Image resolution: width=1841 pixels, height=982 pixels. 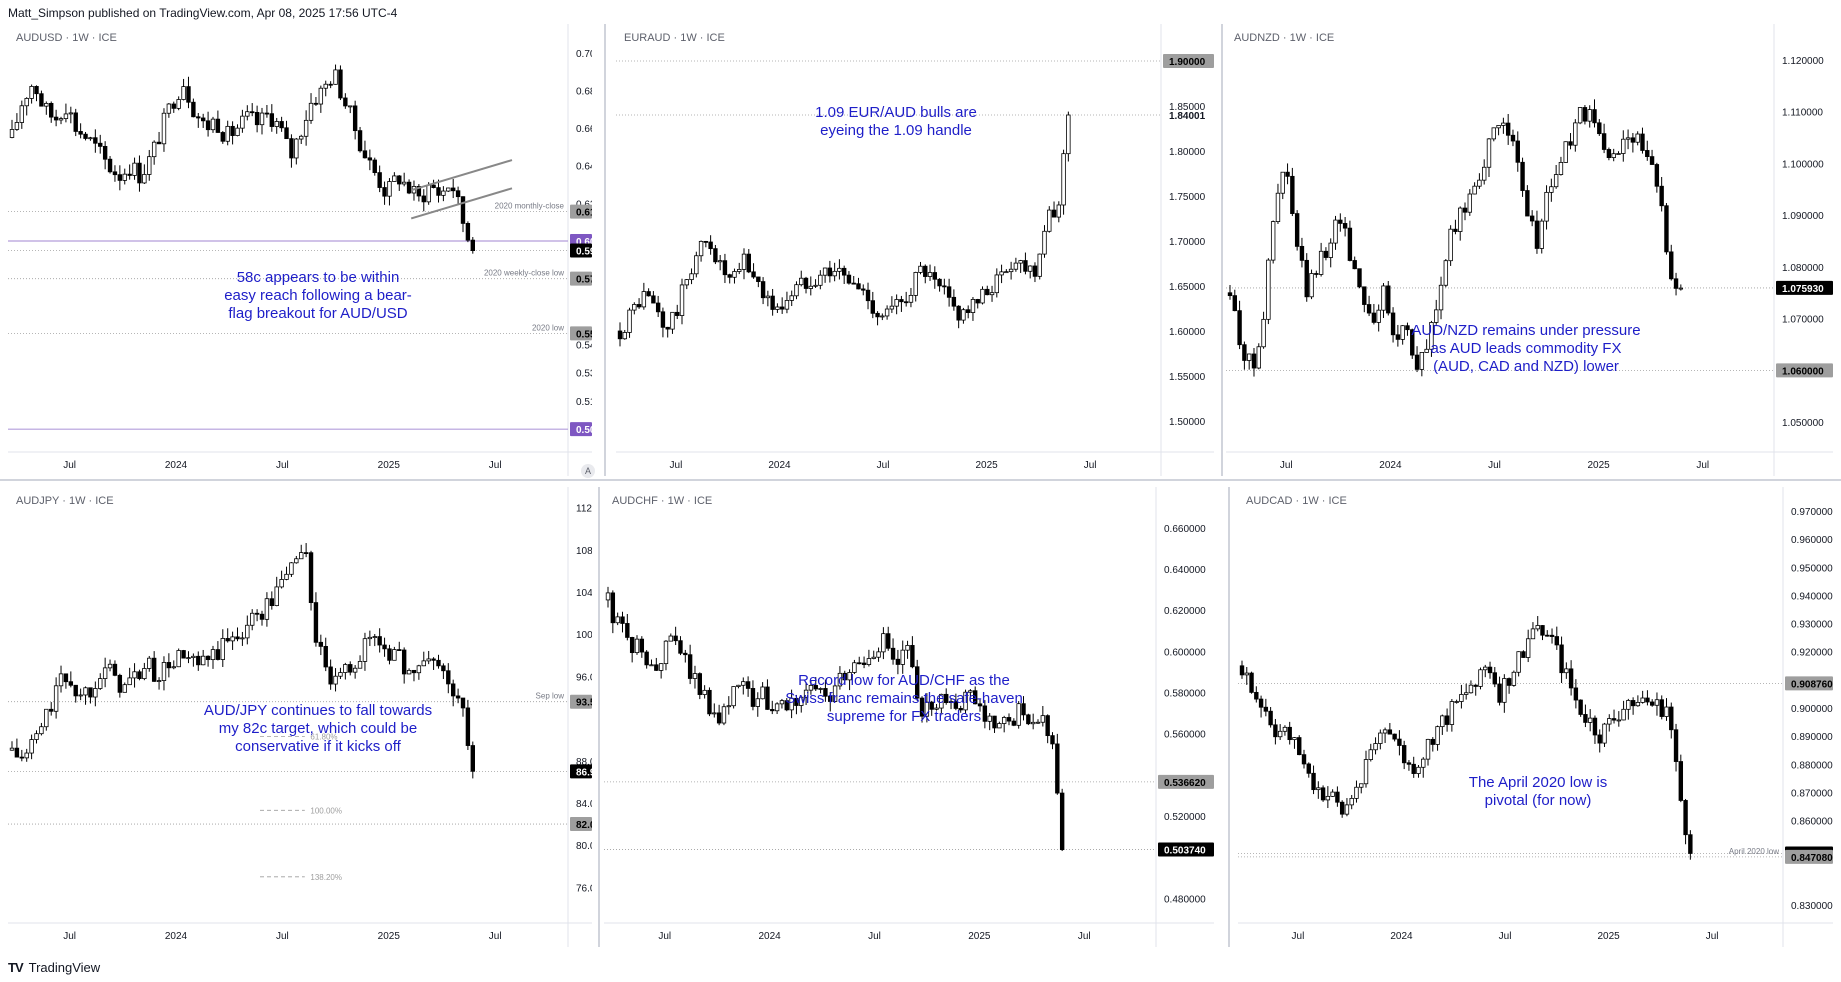 I want to click on level-label: 0.55093, so click(x=584, y=334).